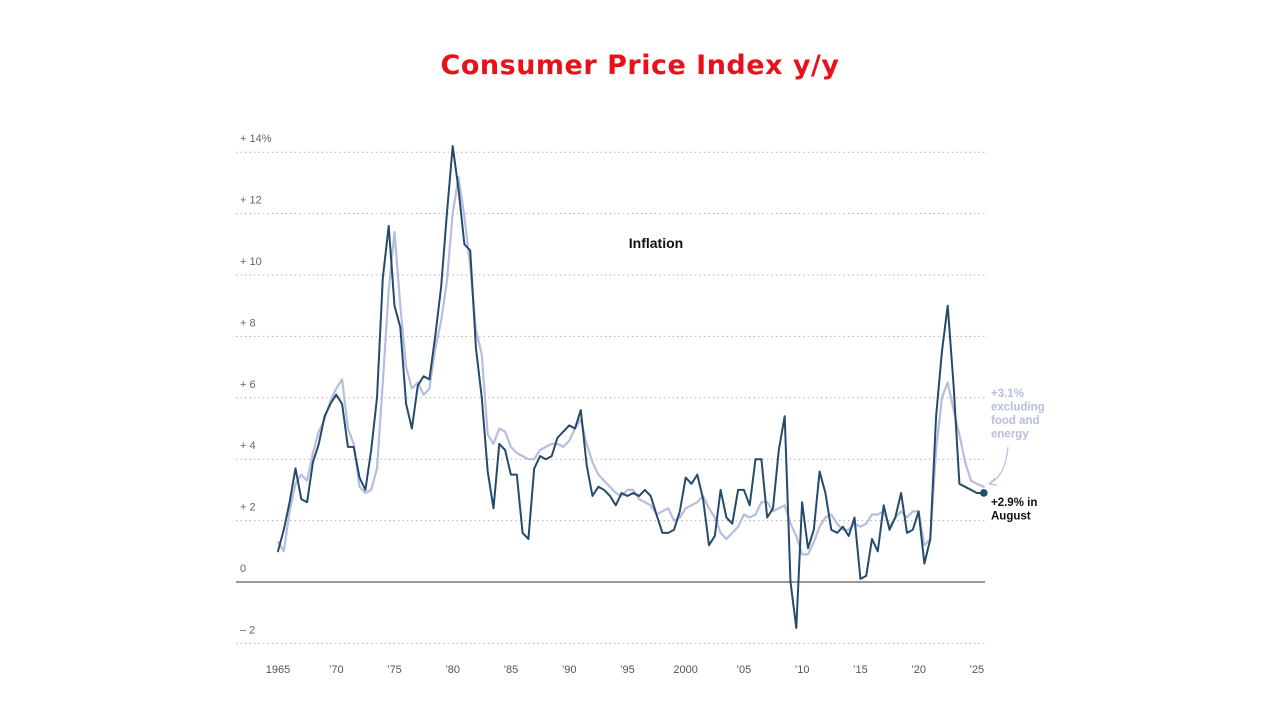 The height and width of the screenshot is (720, 1280). I want to click on x-tick-label: ’85, so click(511, 670).